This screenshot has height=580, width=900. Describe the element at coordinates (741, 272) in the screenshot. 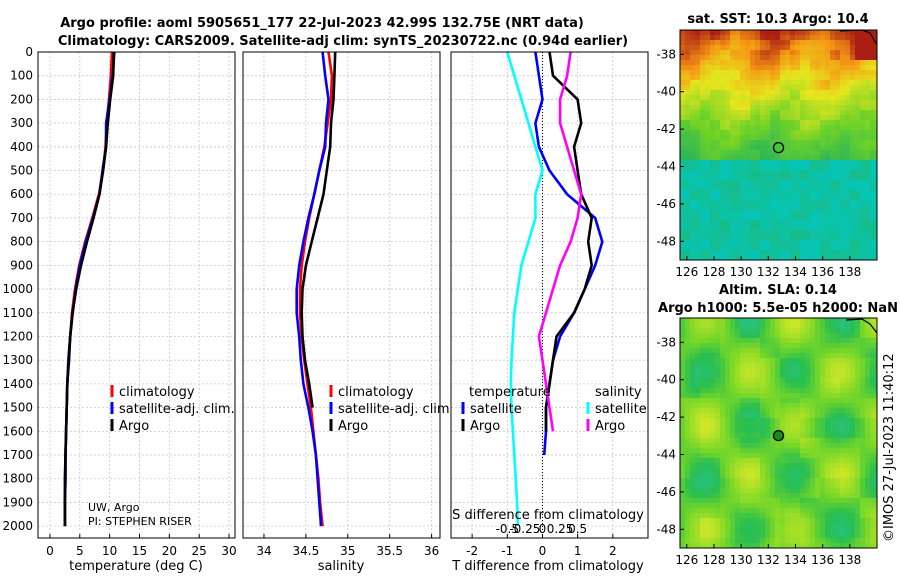

I see `map-x-tick-label: 130` at that location.